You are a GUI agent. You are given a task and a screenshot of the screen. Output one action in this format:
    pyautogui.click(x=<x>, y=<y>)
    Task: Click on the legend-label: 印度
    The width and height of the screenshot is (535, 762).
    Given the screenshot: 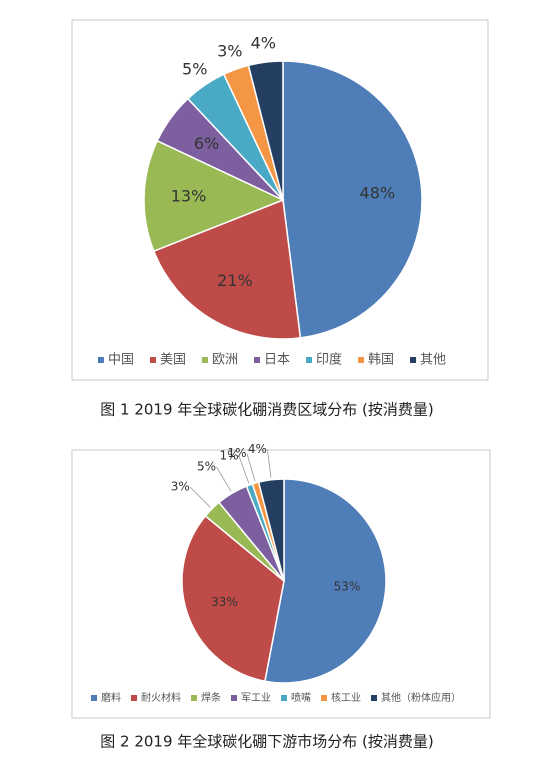 What is the action you would take?
    pyautogui.click(x=329, y=360)
    